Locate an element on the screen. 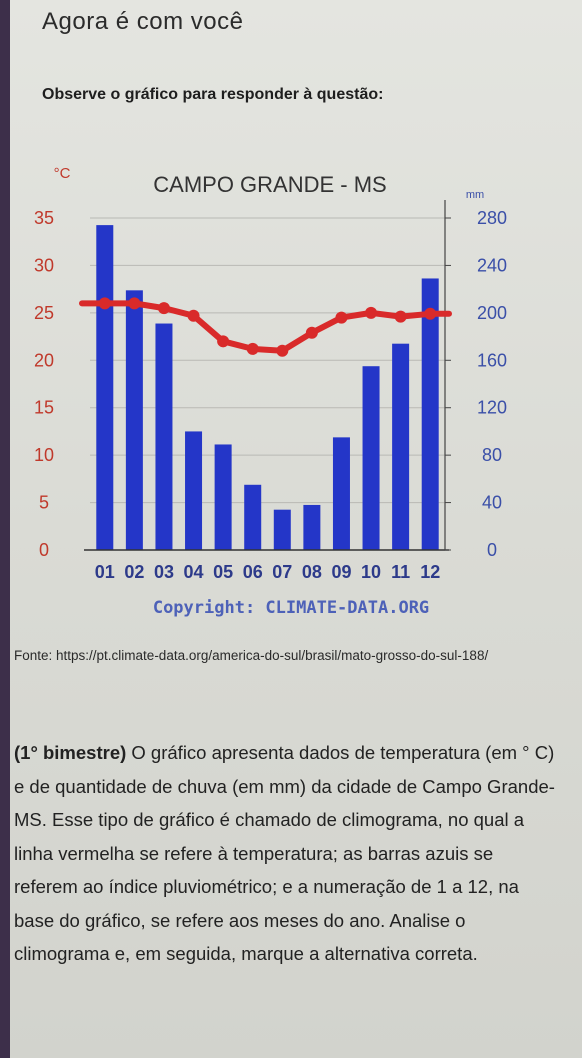 Image resolution: width=582 pixels, height=1058 pixels. question-label: (1° bimestre) is located at coordinates (70, 752).